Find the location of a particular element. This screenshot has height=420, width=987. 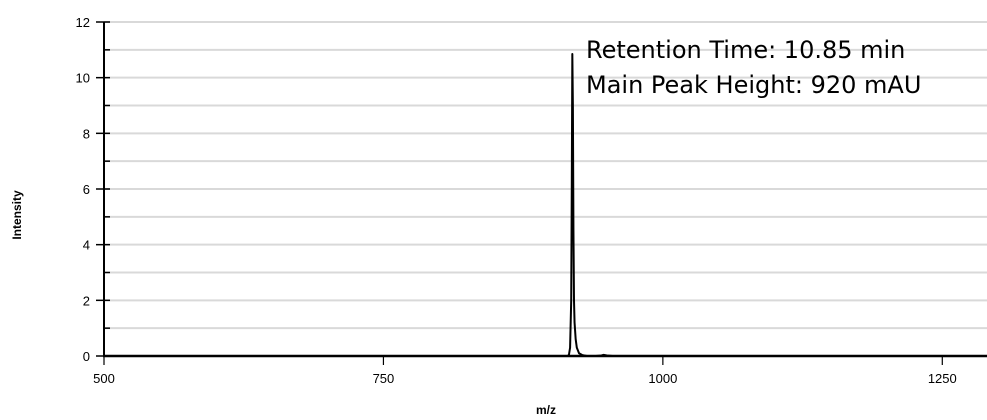

y-tick-label: 8 is located at coordinates (86, 133).